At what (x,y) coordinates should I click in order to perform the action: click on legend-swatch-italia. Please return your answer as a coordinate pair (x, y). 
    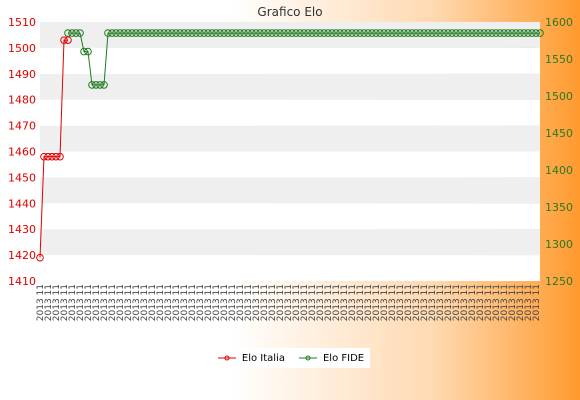
    Looking at the image, I should click on (226, 358).